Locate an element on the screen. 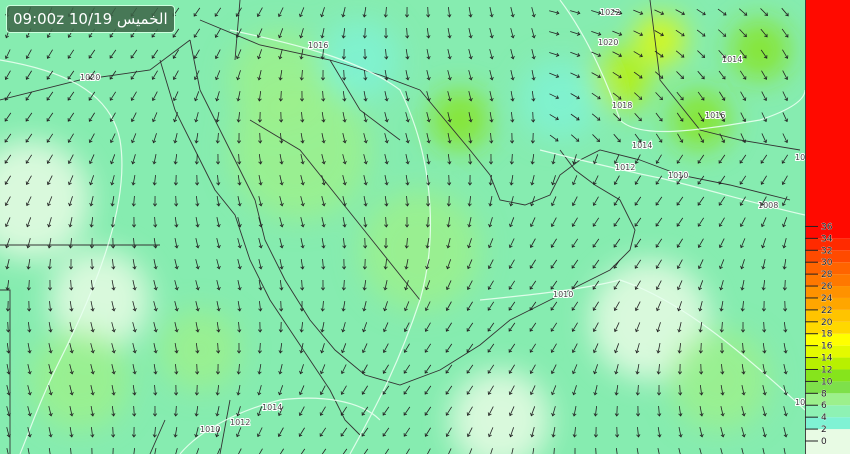  isobar-label: 1016 is located at coordinates (715, 115).